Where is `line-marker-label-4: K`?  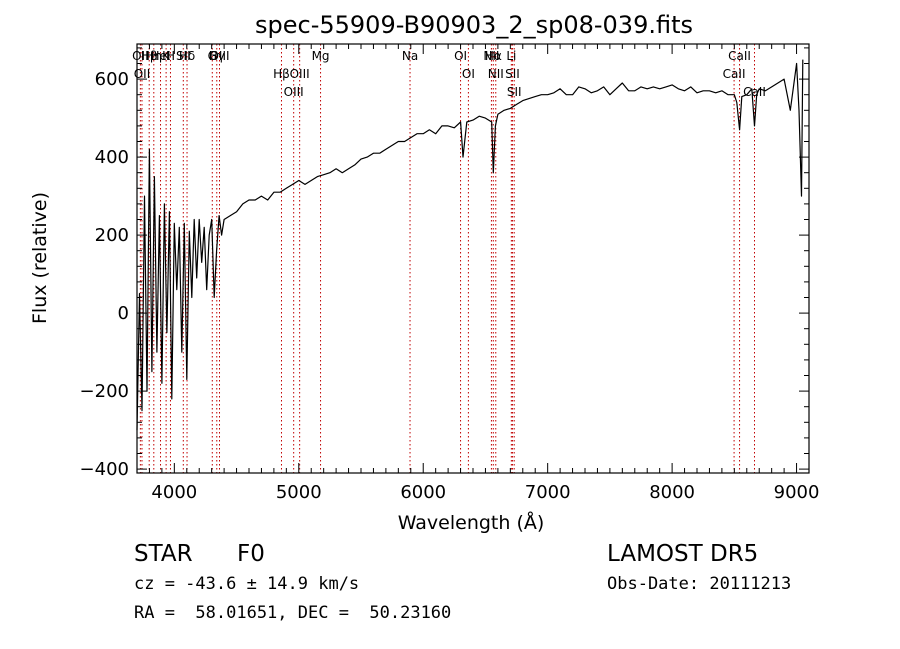 line-marker-label-4: K is located at coordinates (166, 56).